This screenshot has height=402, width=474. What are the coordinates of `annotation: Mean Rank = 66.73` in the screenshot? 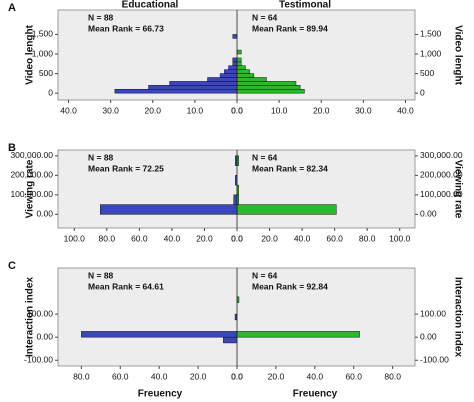 It's located at (126, 28).